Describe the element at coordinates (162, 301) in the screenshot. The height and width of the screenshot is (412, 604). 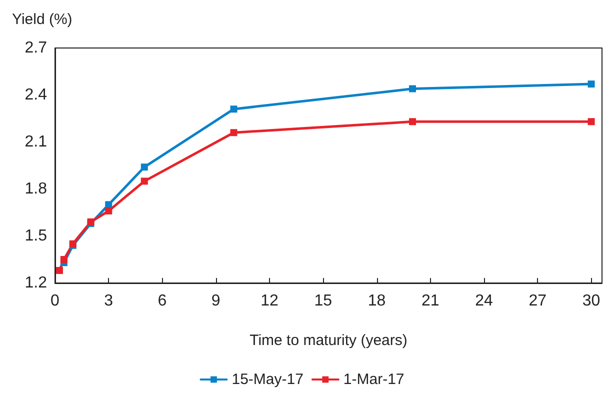
I see `x-tick-label: 6` at that location.